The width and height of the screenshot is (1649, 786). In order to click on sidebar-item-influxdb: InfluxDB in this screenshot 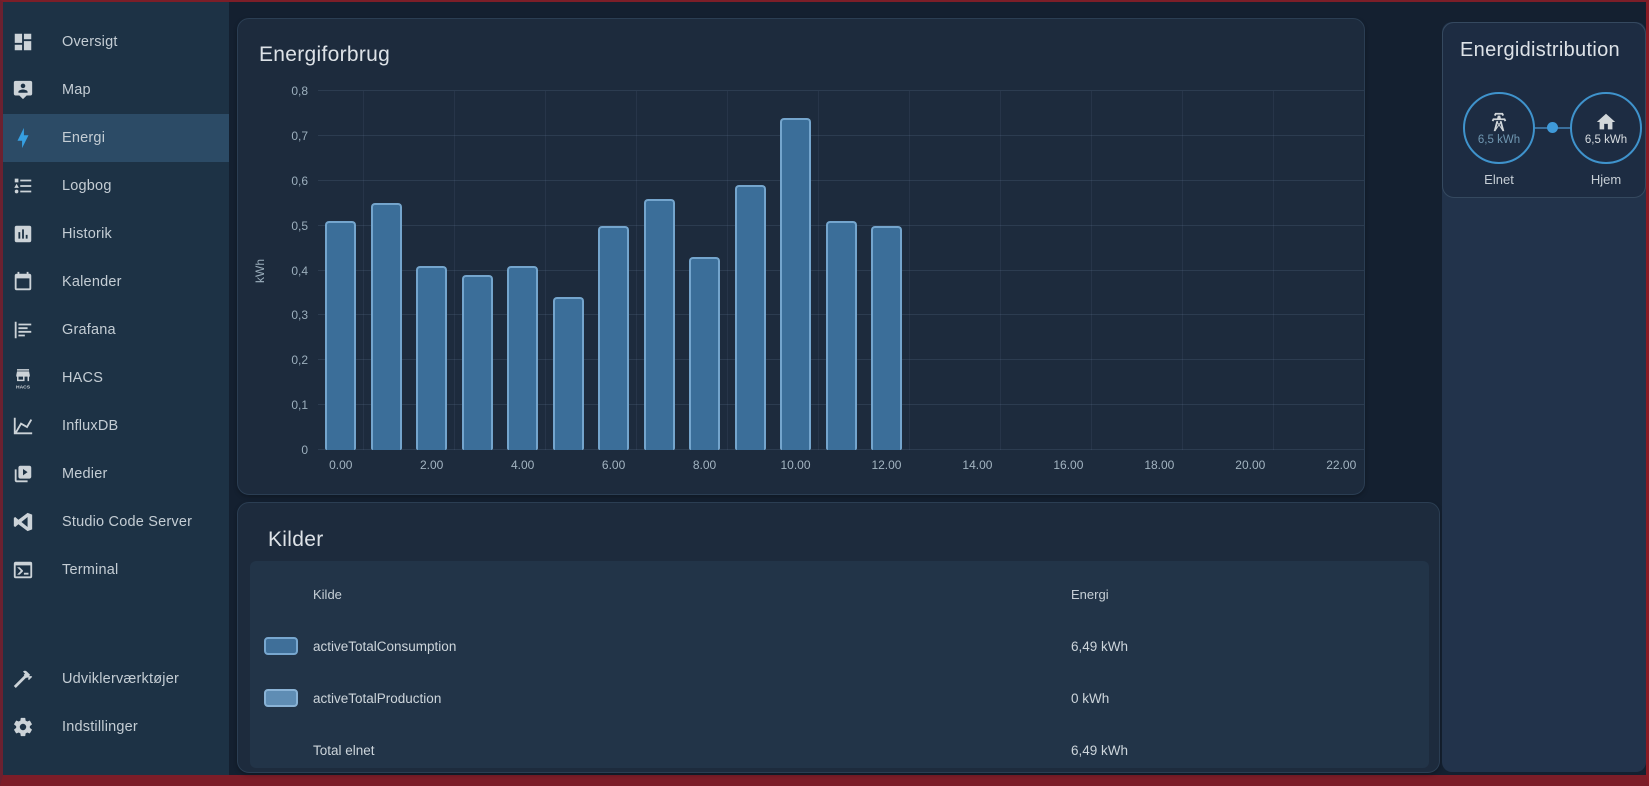, I will do `click(116, 426)`.